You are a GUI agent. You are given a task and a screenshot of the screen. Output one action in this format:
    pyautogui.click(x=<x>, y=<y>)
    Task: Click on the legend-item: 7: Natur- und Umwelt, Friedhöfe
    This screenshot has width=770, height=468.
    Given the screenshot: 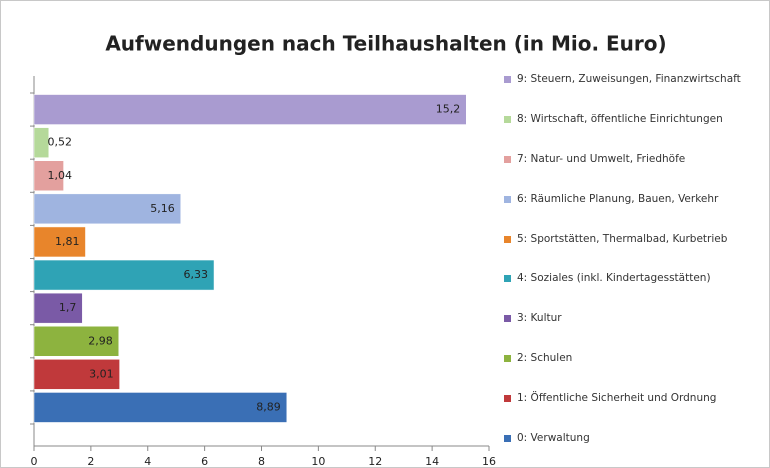 What is the action you would take?
    pyautogui.click(x=635, y=159)
    